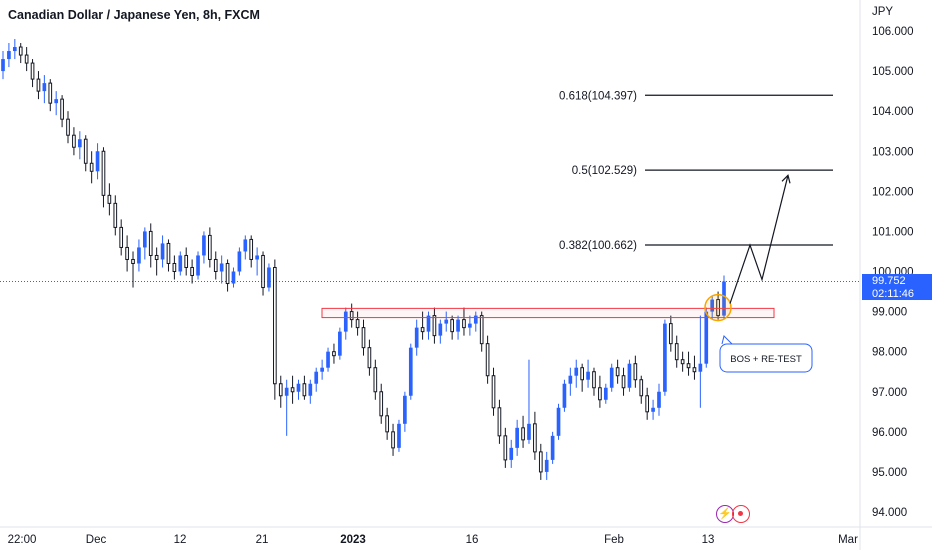  What do you see at coordinates (893, 294) in the screenshot?
I see `bar-countdown: 02:11:46` at bounding box center [893, 294].